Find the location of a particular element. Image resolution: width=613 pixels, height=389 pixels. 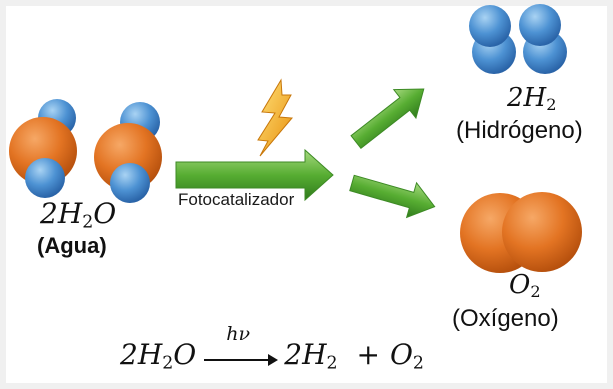

water-label: (Agua) is located at coordinates (72, 245).